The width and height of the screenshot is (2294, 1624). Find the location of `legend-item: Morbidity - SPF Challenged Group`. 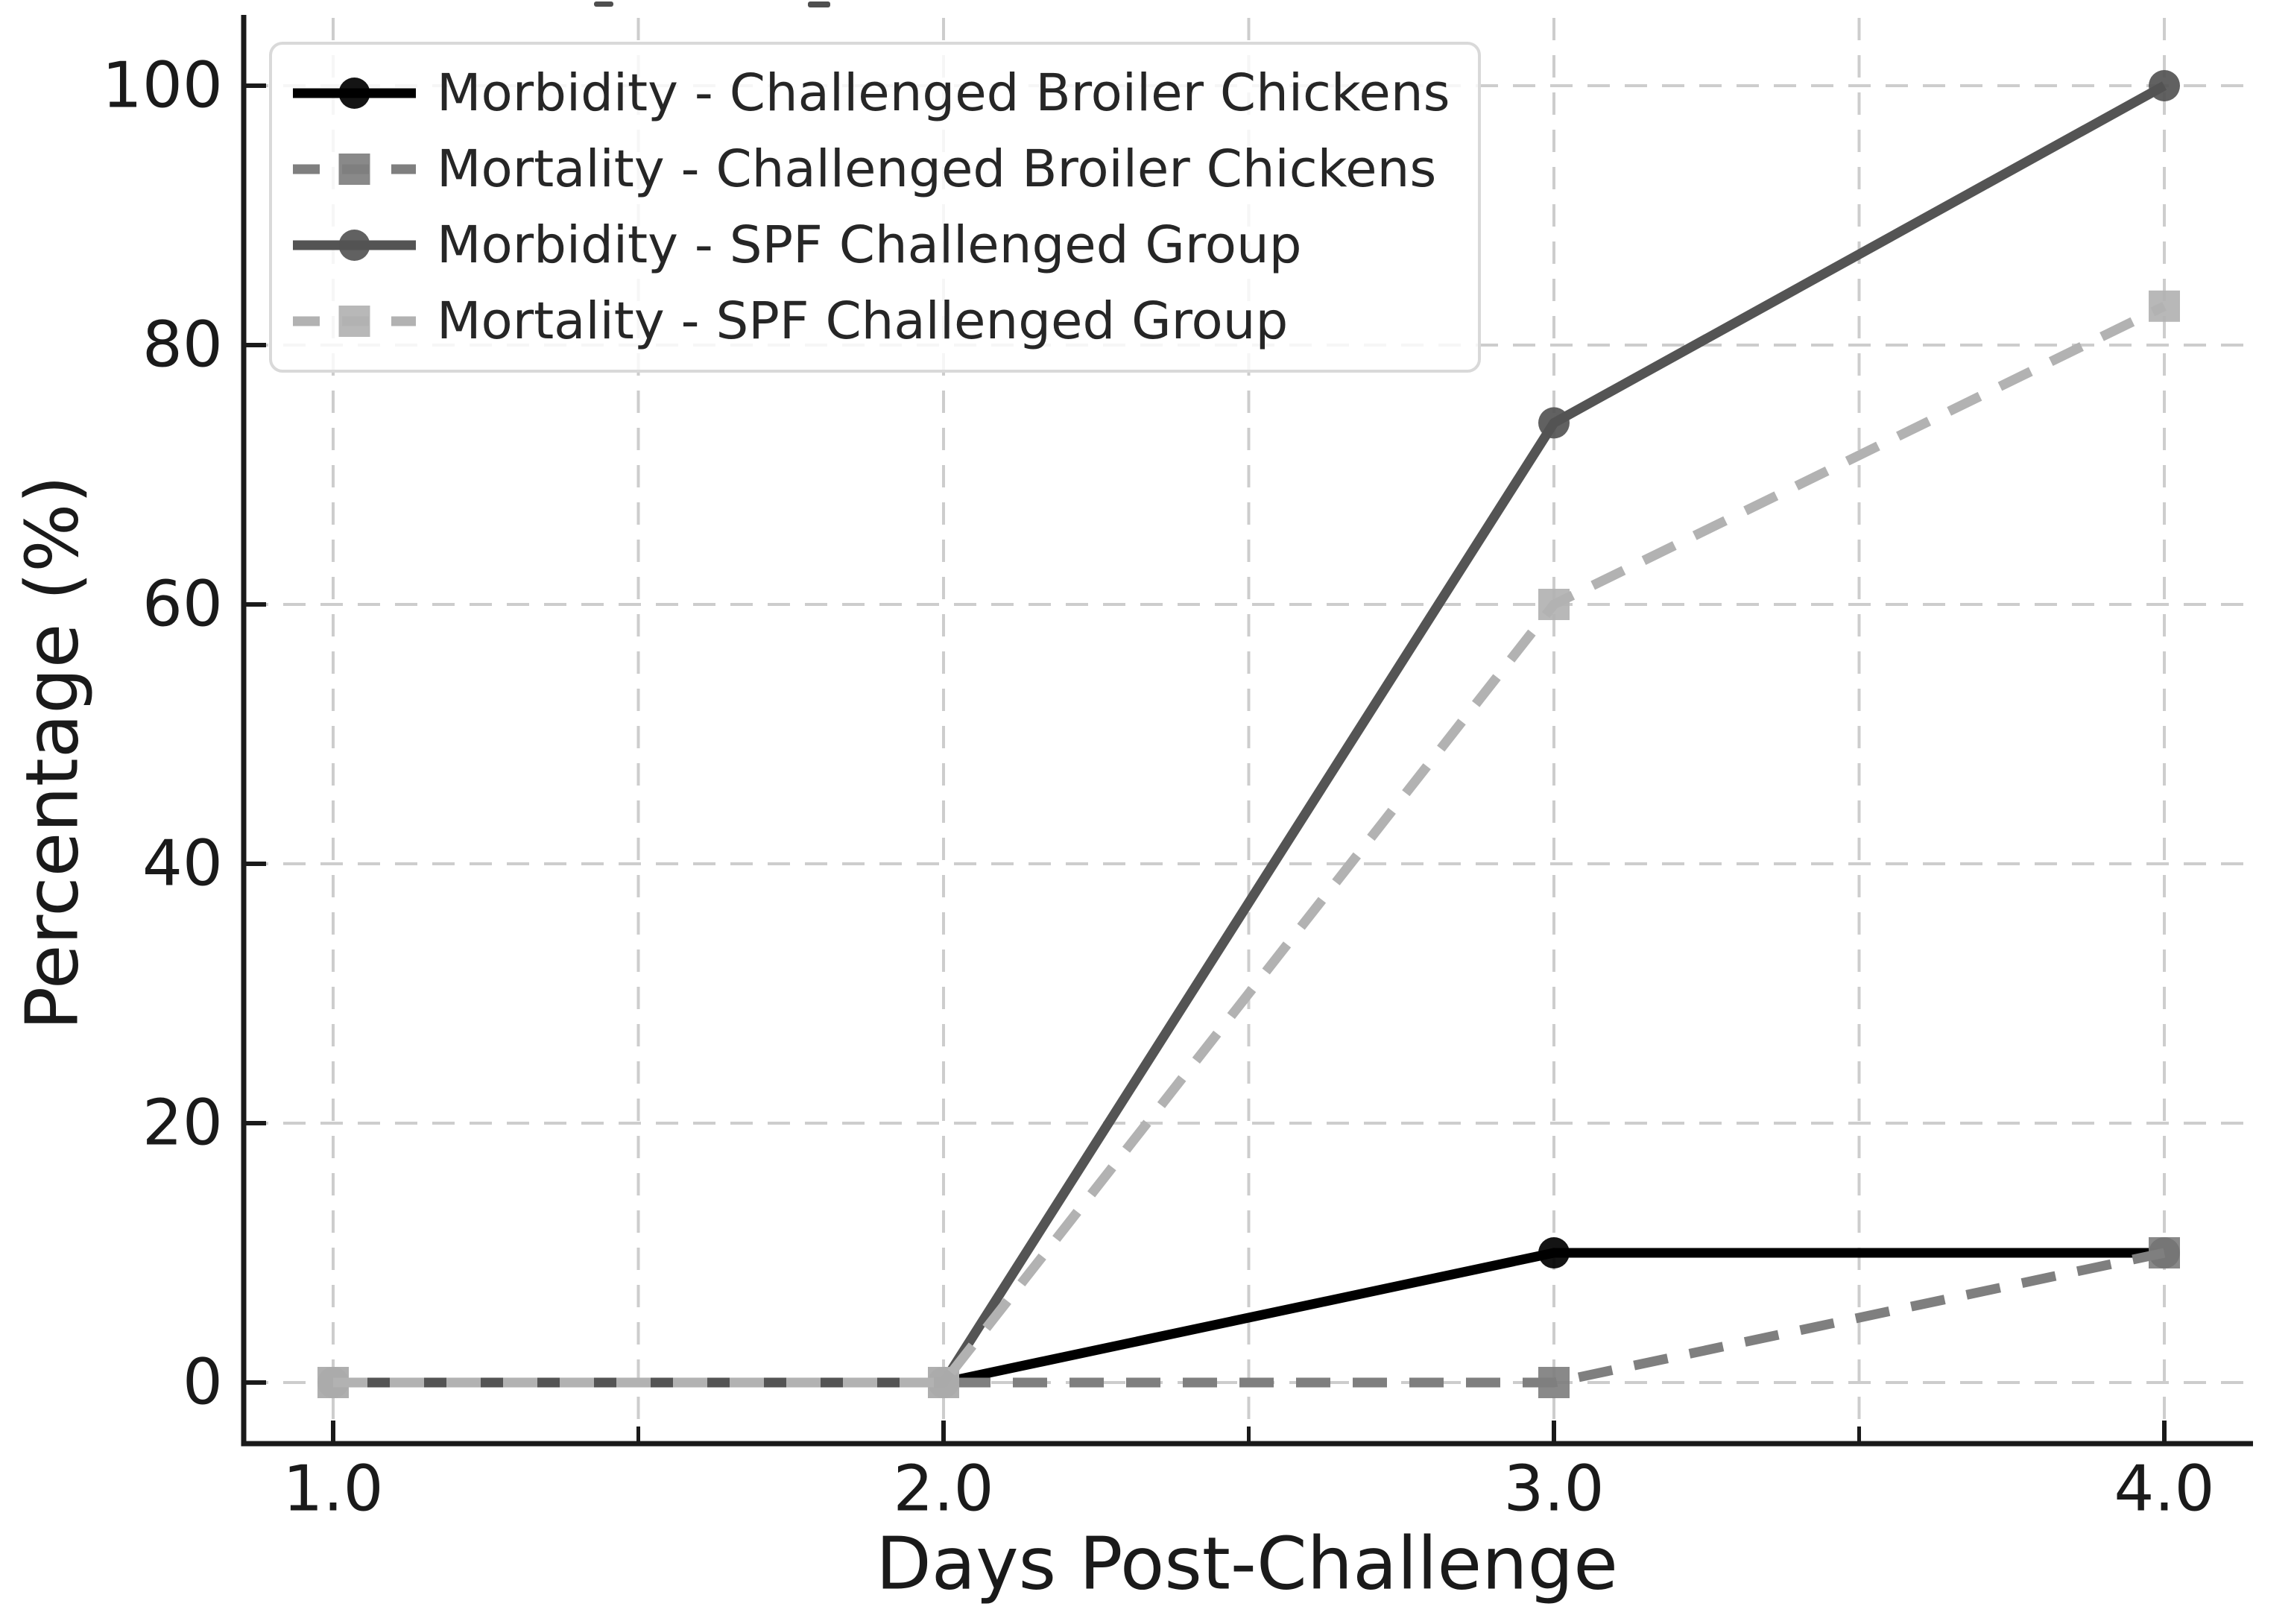

legend-item: Morbidity - SPF Challenged Group is located at coordinates (797, 245).